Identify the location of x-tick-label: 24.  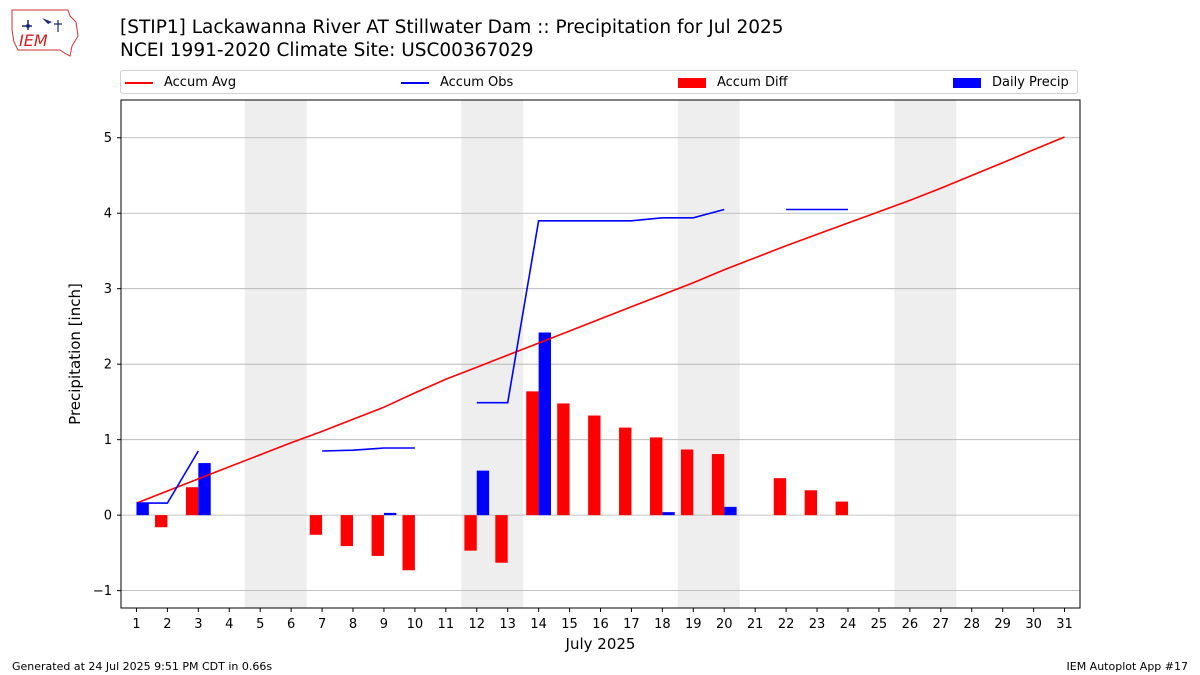
(848, 624).